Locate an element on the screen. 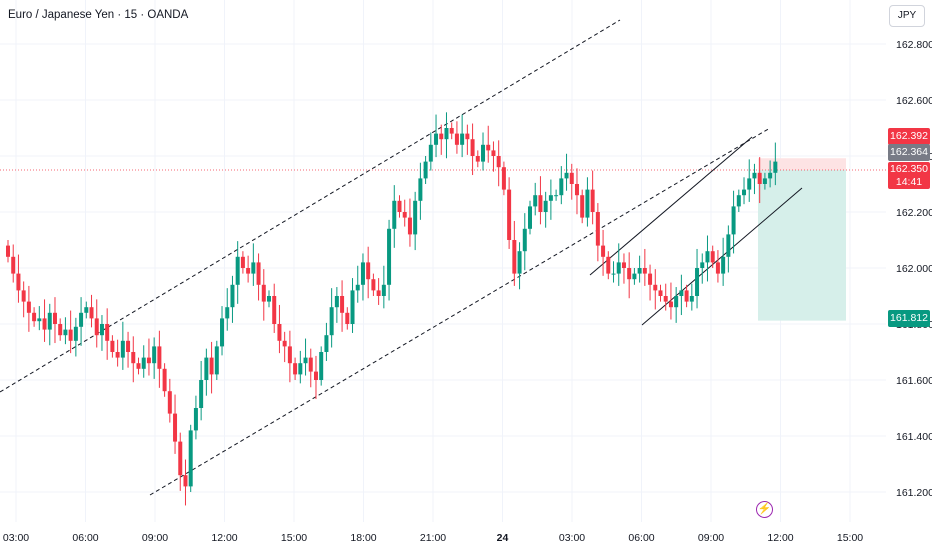 Image resolution: width=932 pixels, height=550 pixels. currency-button: JPY is located at coordinates (907, 16).